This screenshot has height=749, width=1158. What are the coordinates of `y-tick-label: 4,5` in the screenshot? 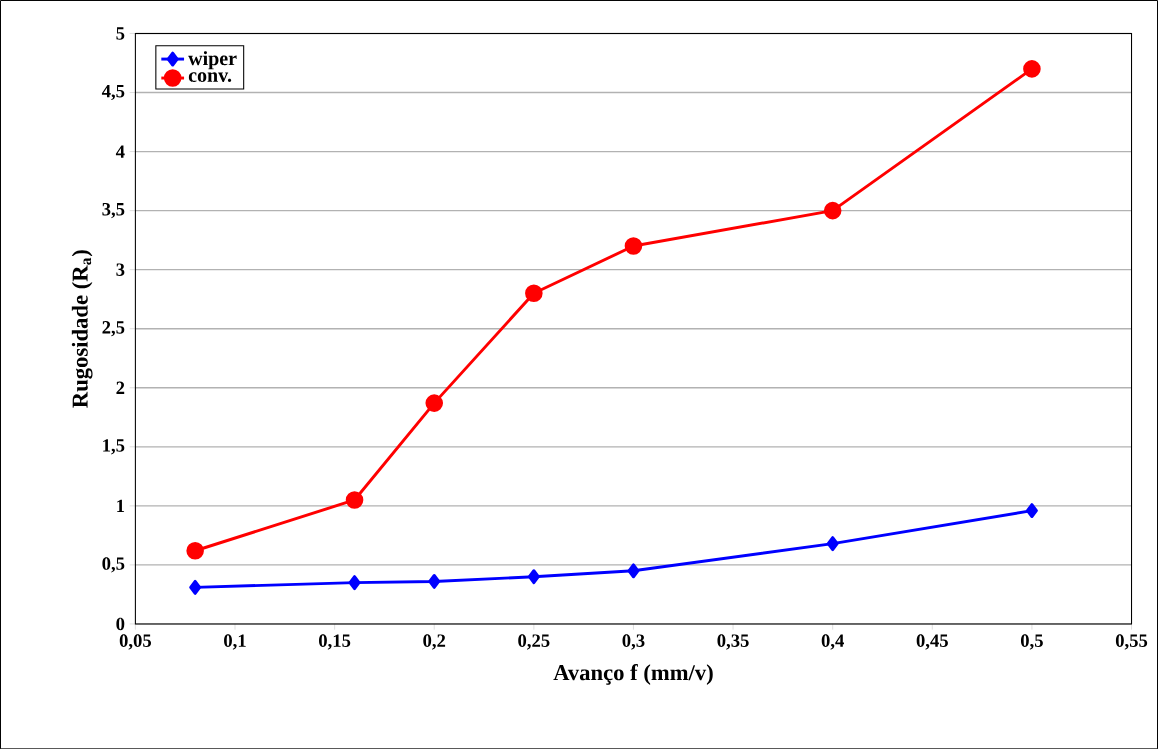 It's located at (113, 92).